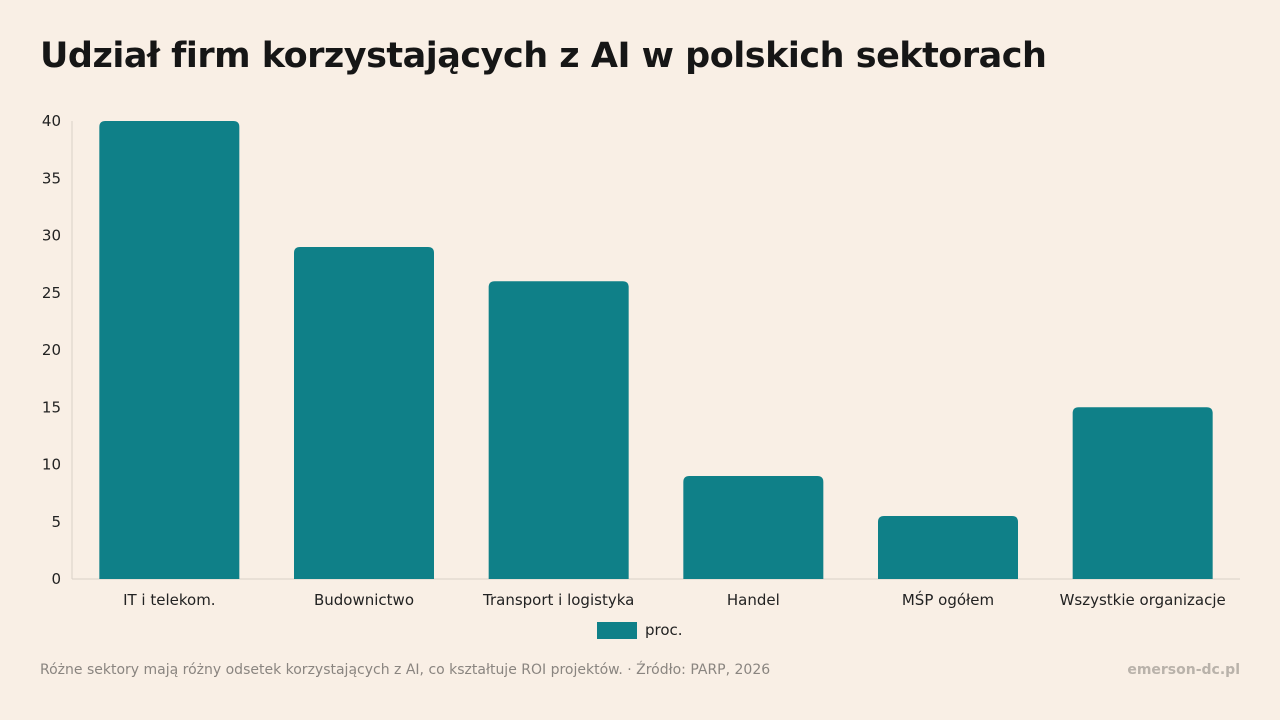 This screenshot has height=720, width=1280. What do you see at coordinates (51, 236) in the screenshot?
I see `y-tick-label: 30` at bounding box center [51, 236].